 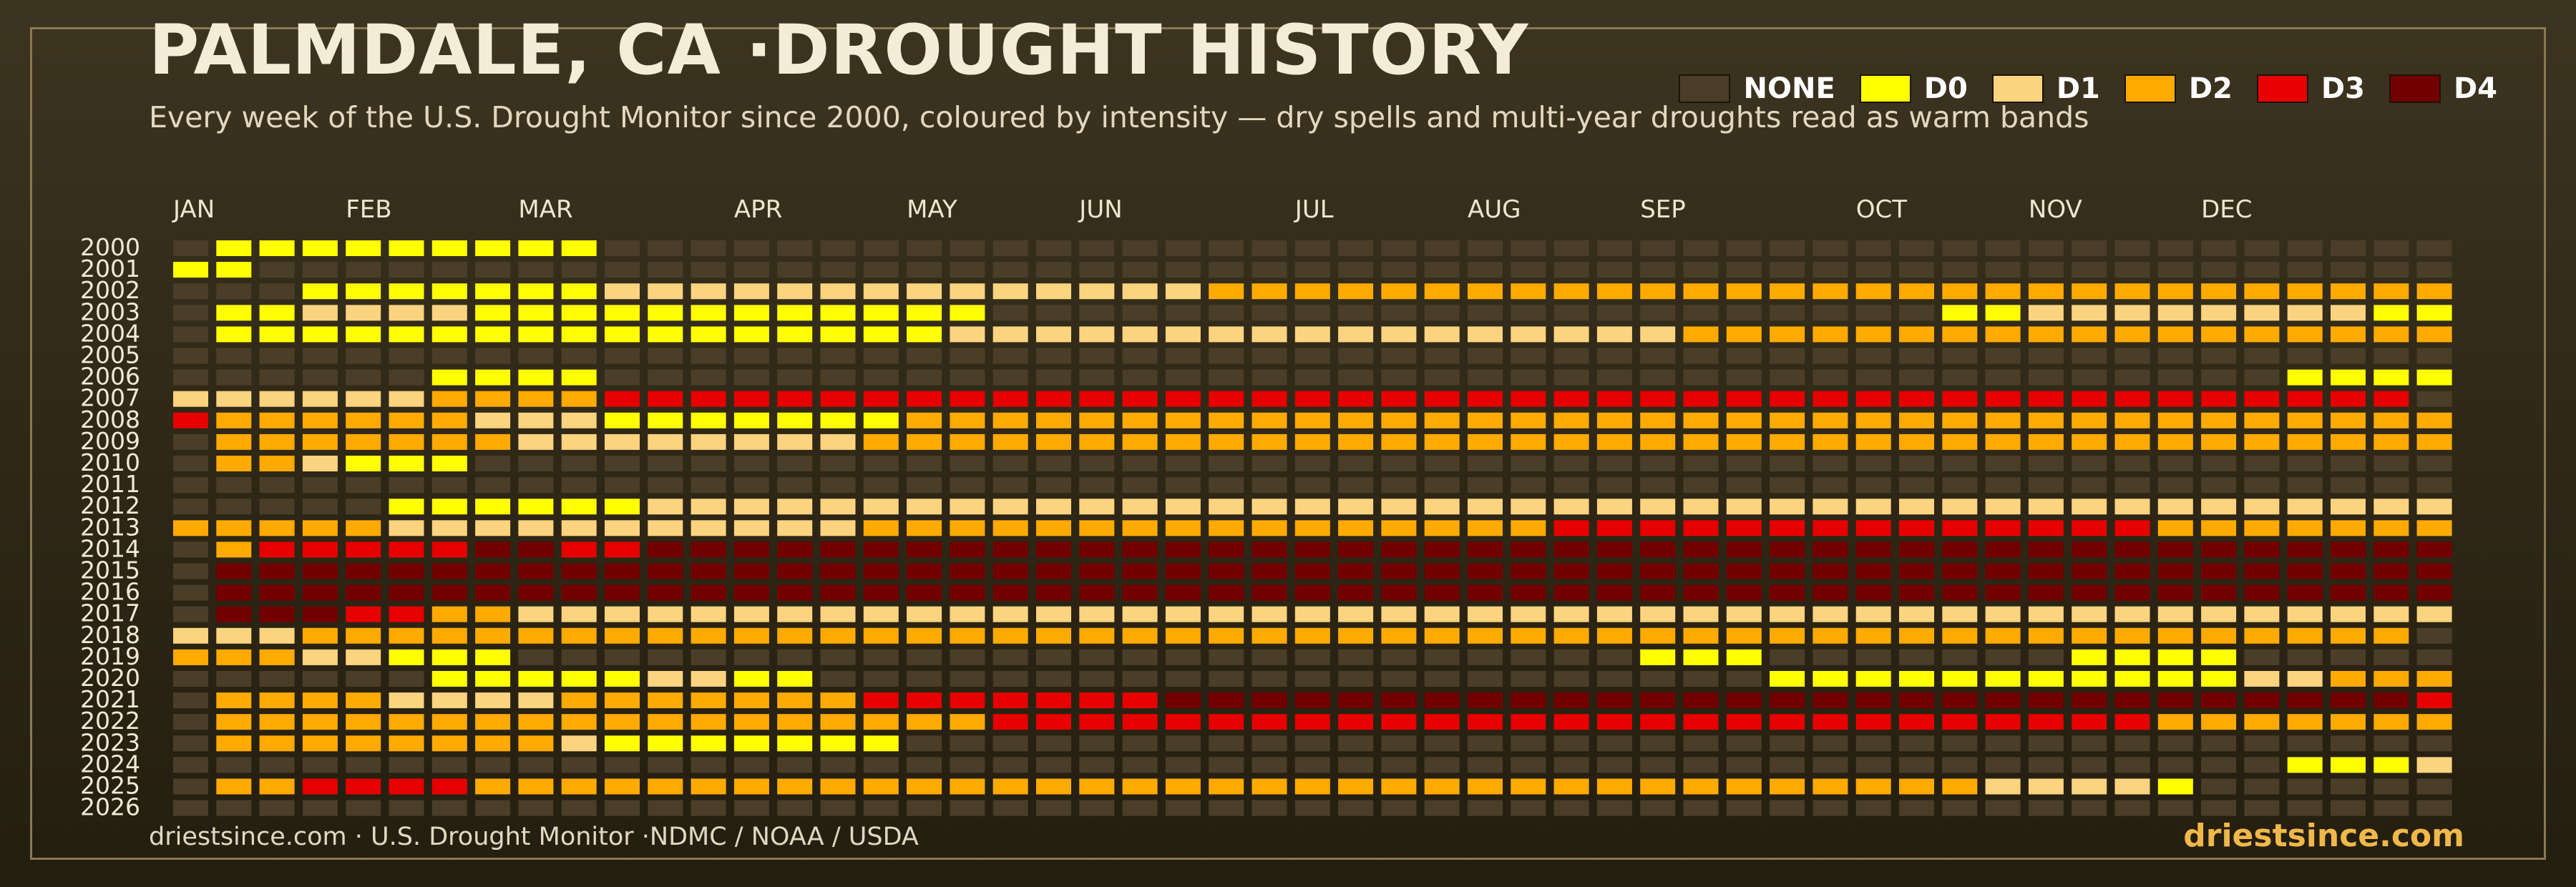 What do you see at coordinates (2323, 836) in the screenshot?
I see `brand-link: driestsince.com` at bounding box center [2323, 836].